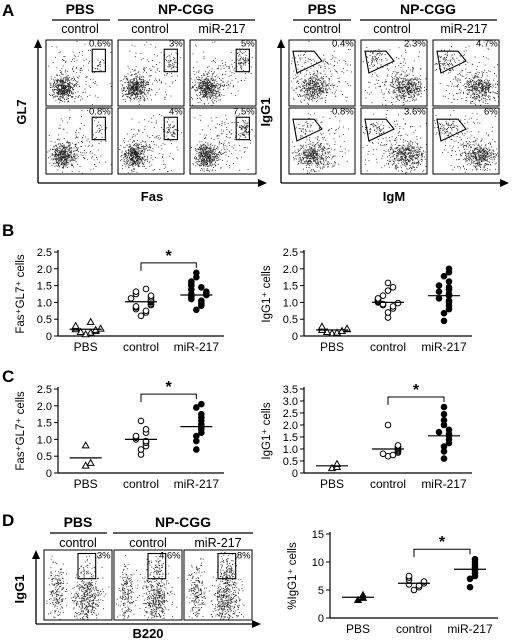 The width and height of the screenshot is (520, 642). Describe the element at coordinates (394, 74) in the screenshot. I see `event-dots` at that location.